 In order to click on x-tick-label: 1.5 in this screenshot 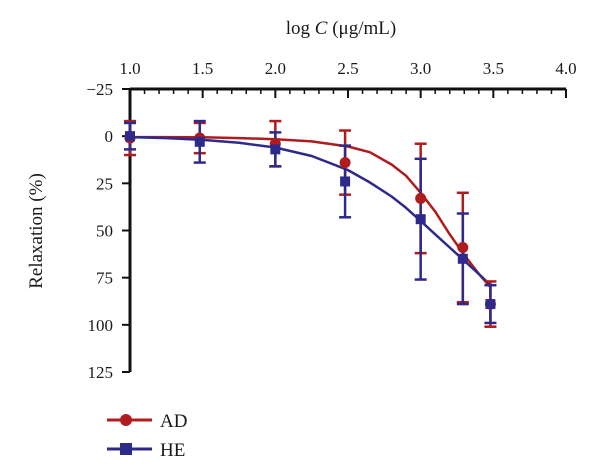, I will do `click(202, 68)`.